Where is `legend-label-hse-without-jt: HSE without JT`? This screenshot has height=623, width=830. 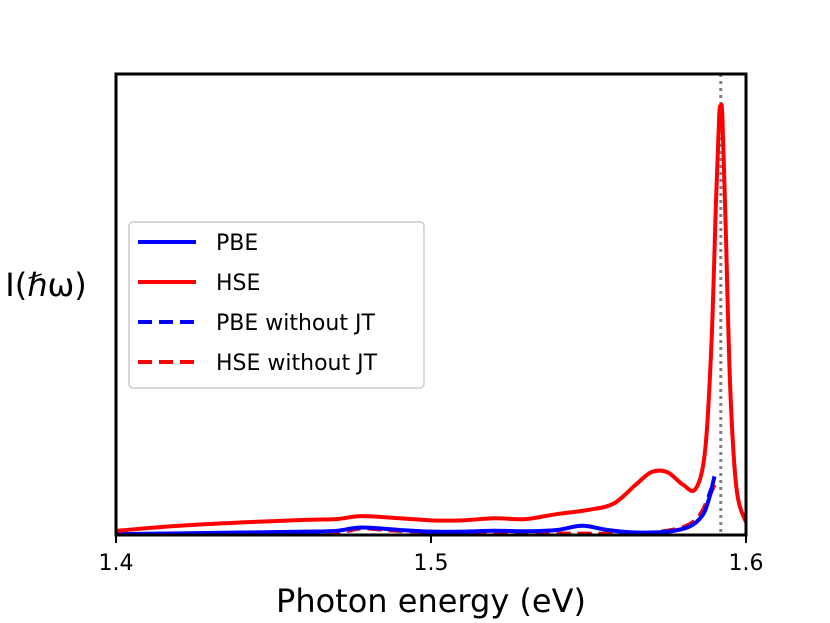 legend-label-hse-without-jt: HSE without JT is located at coordinates (297, 363).